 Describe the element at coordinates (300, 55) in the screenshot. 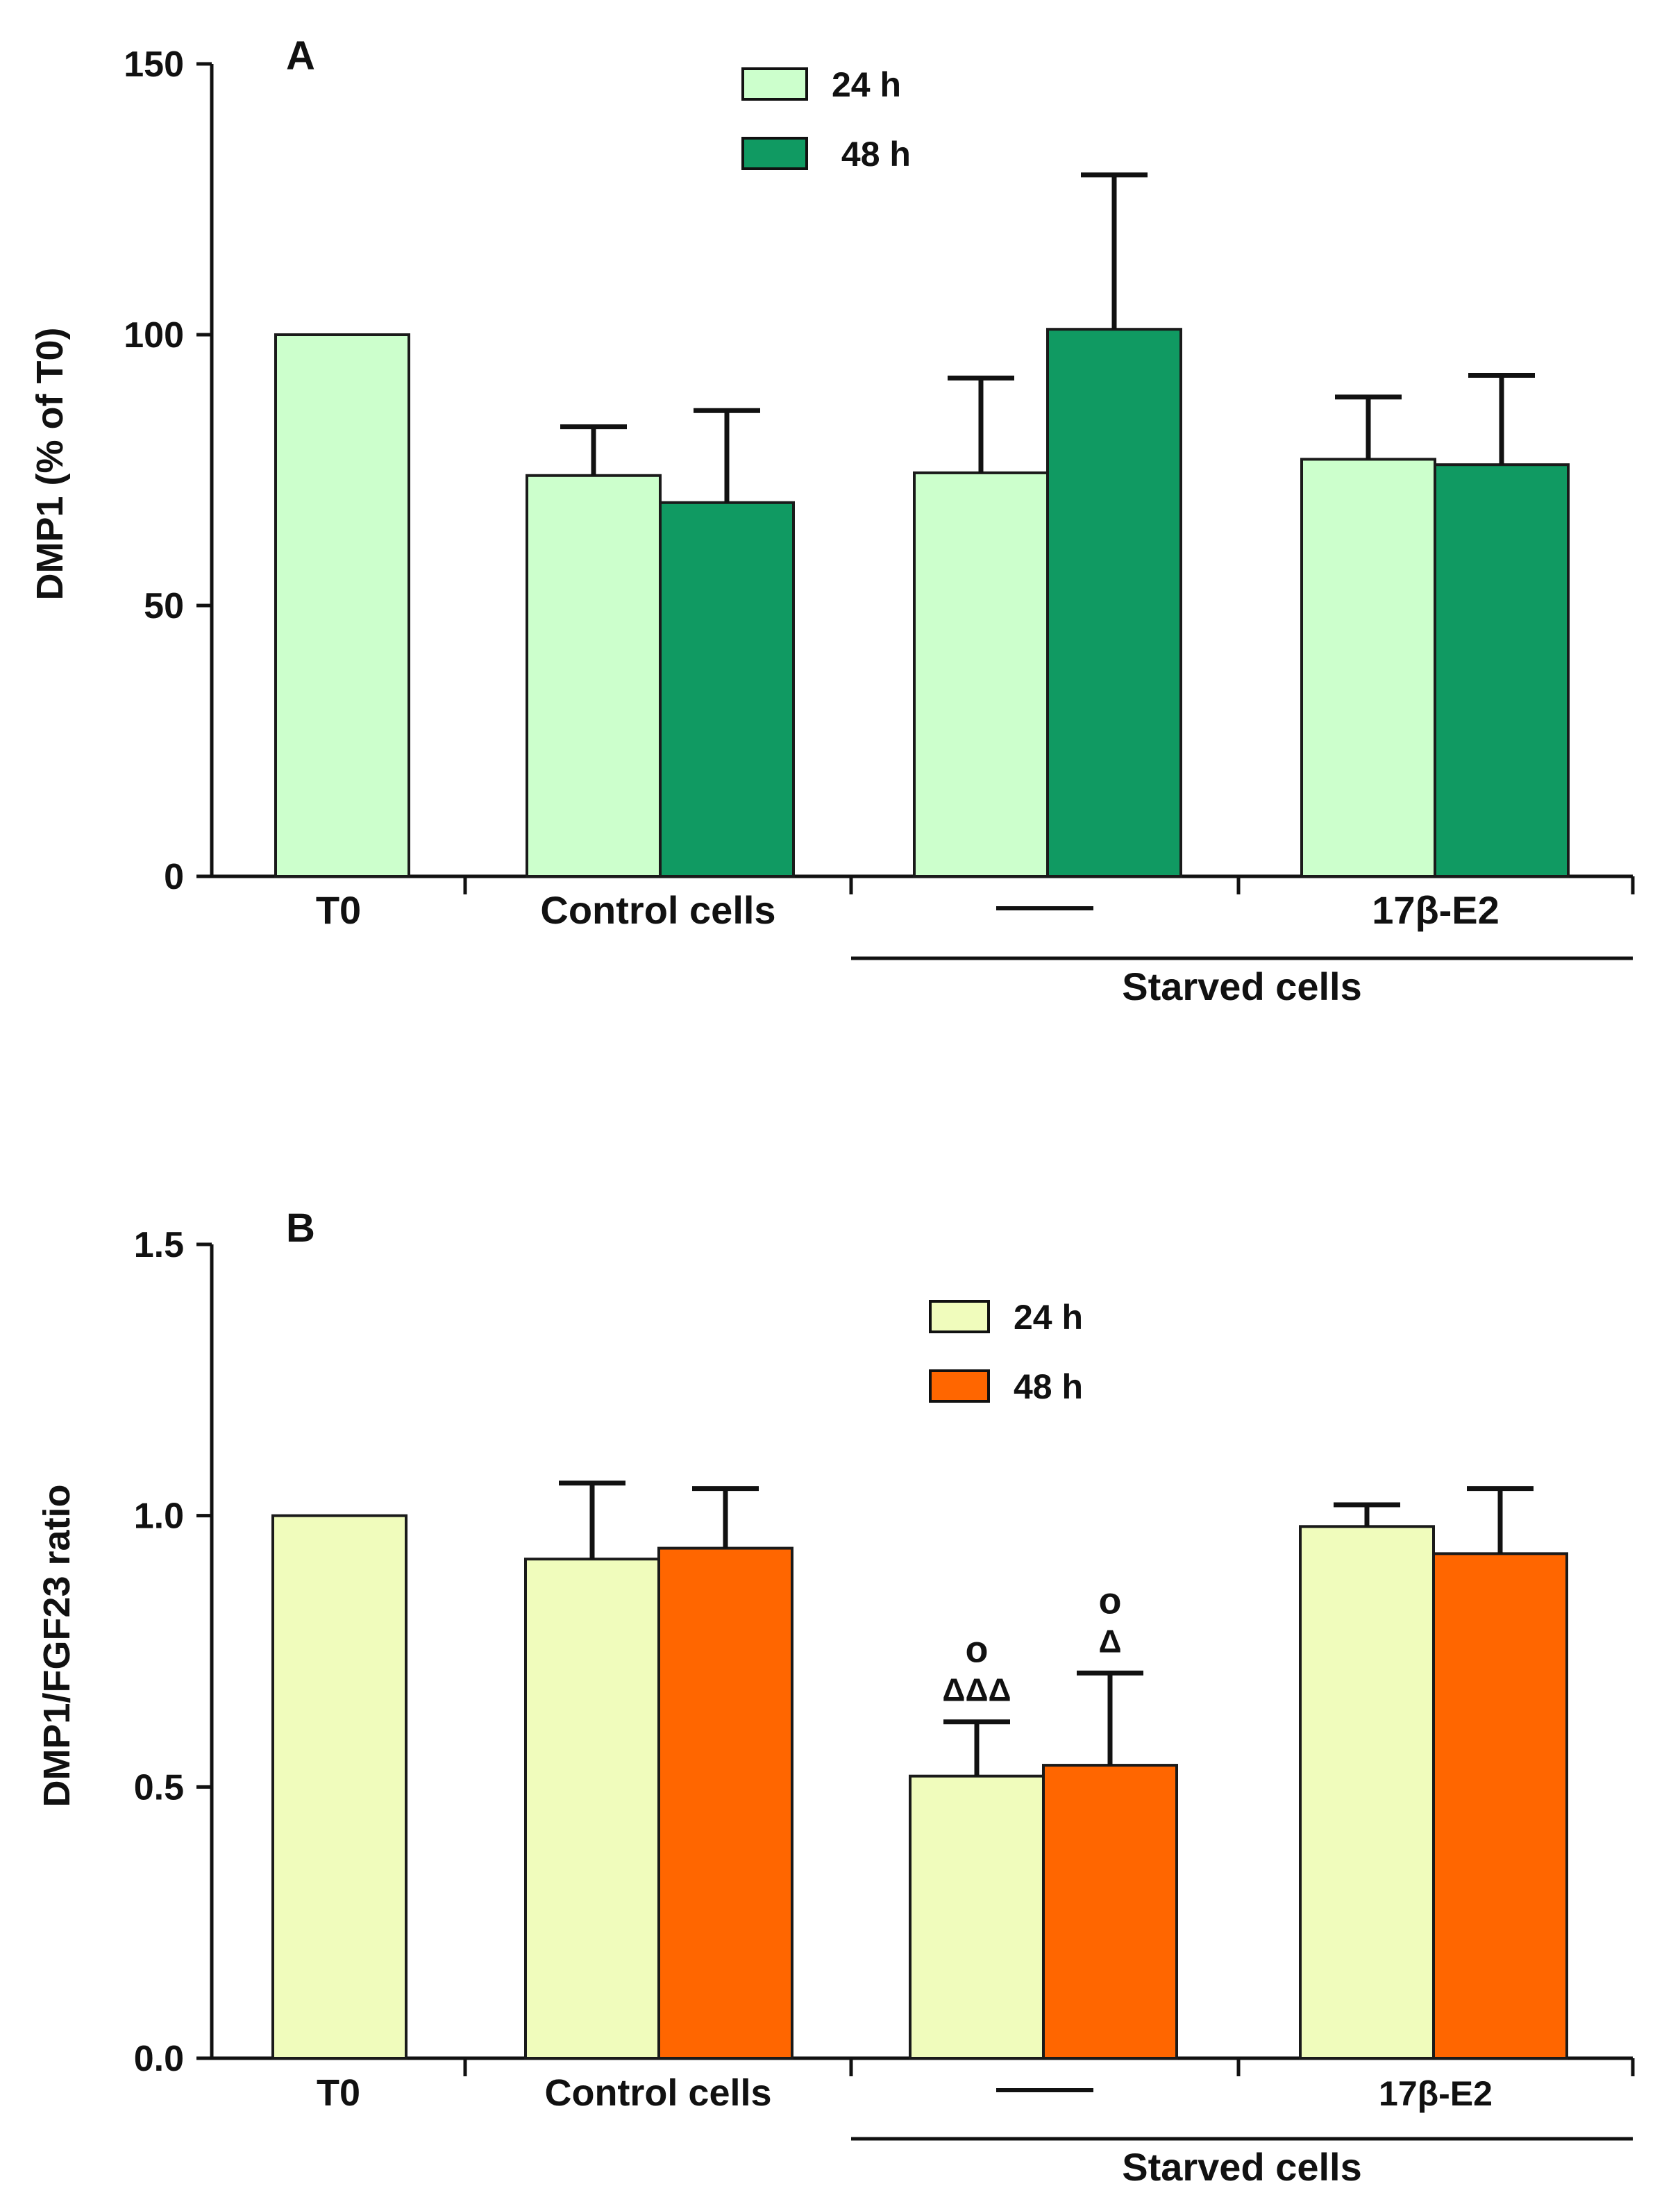

I see `panel-a-letter: A` at that location.